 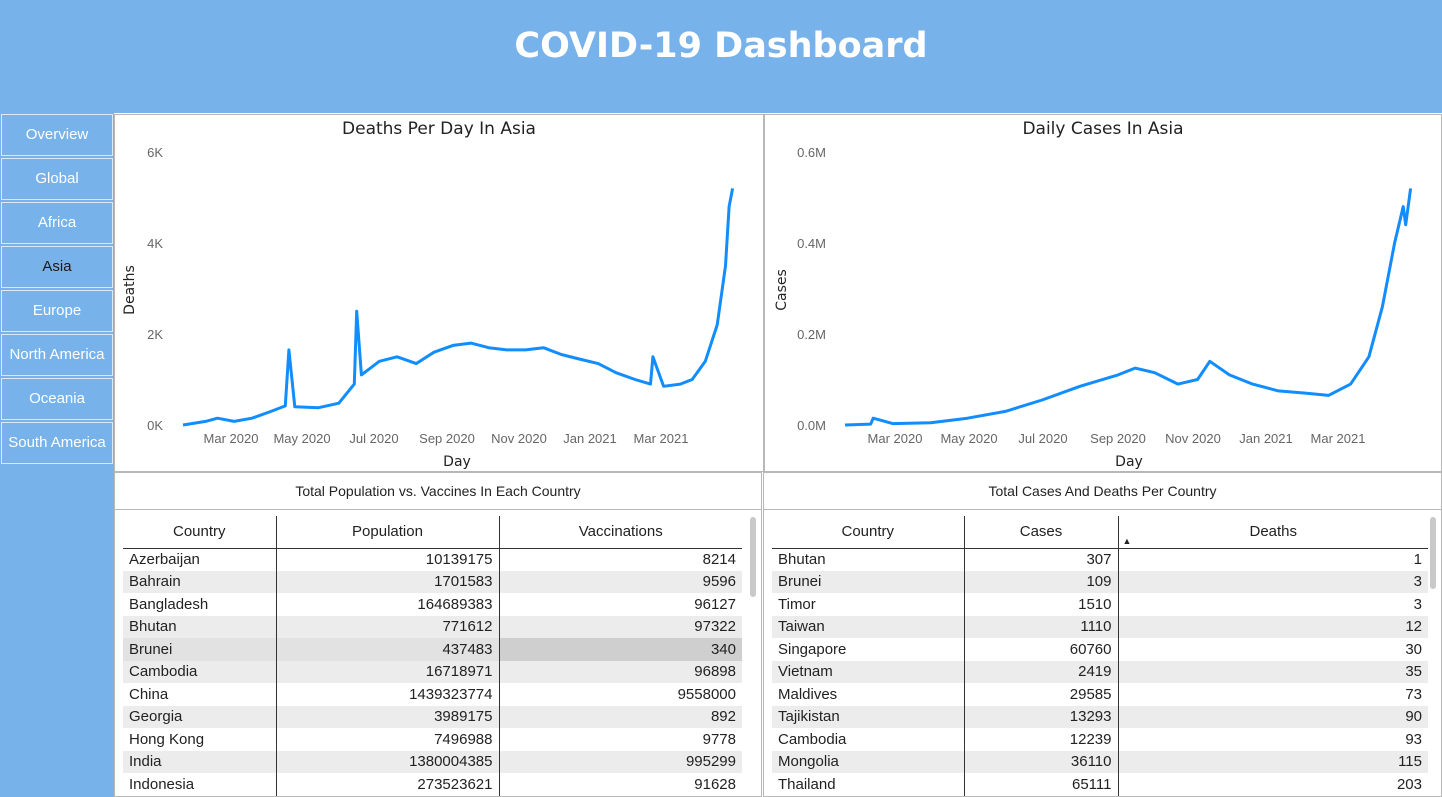 What do you see at coordinates (57, 223) in the screenshot?
I see `nav-africa-button: Africa` at bounding box center [57, 223].